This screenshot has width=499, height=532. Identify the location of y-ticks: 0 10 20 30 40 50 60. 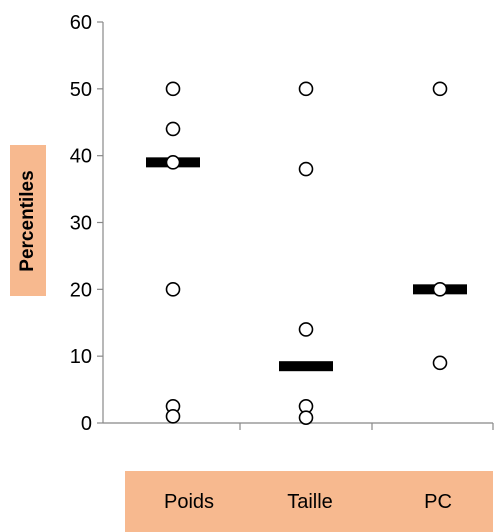
(86, 223).